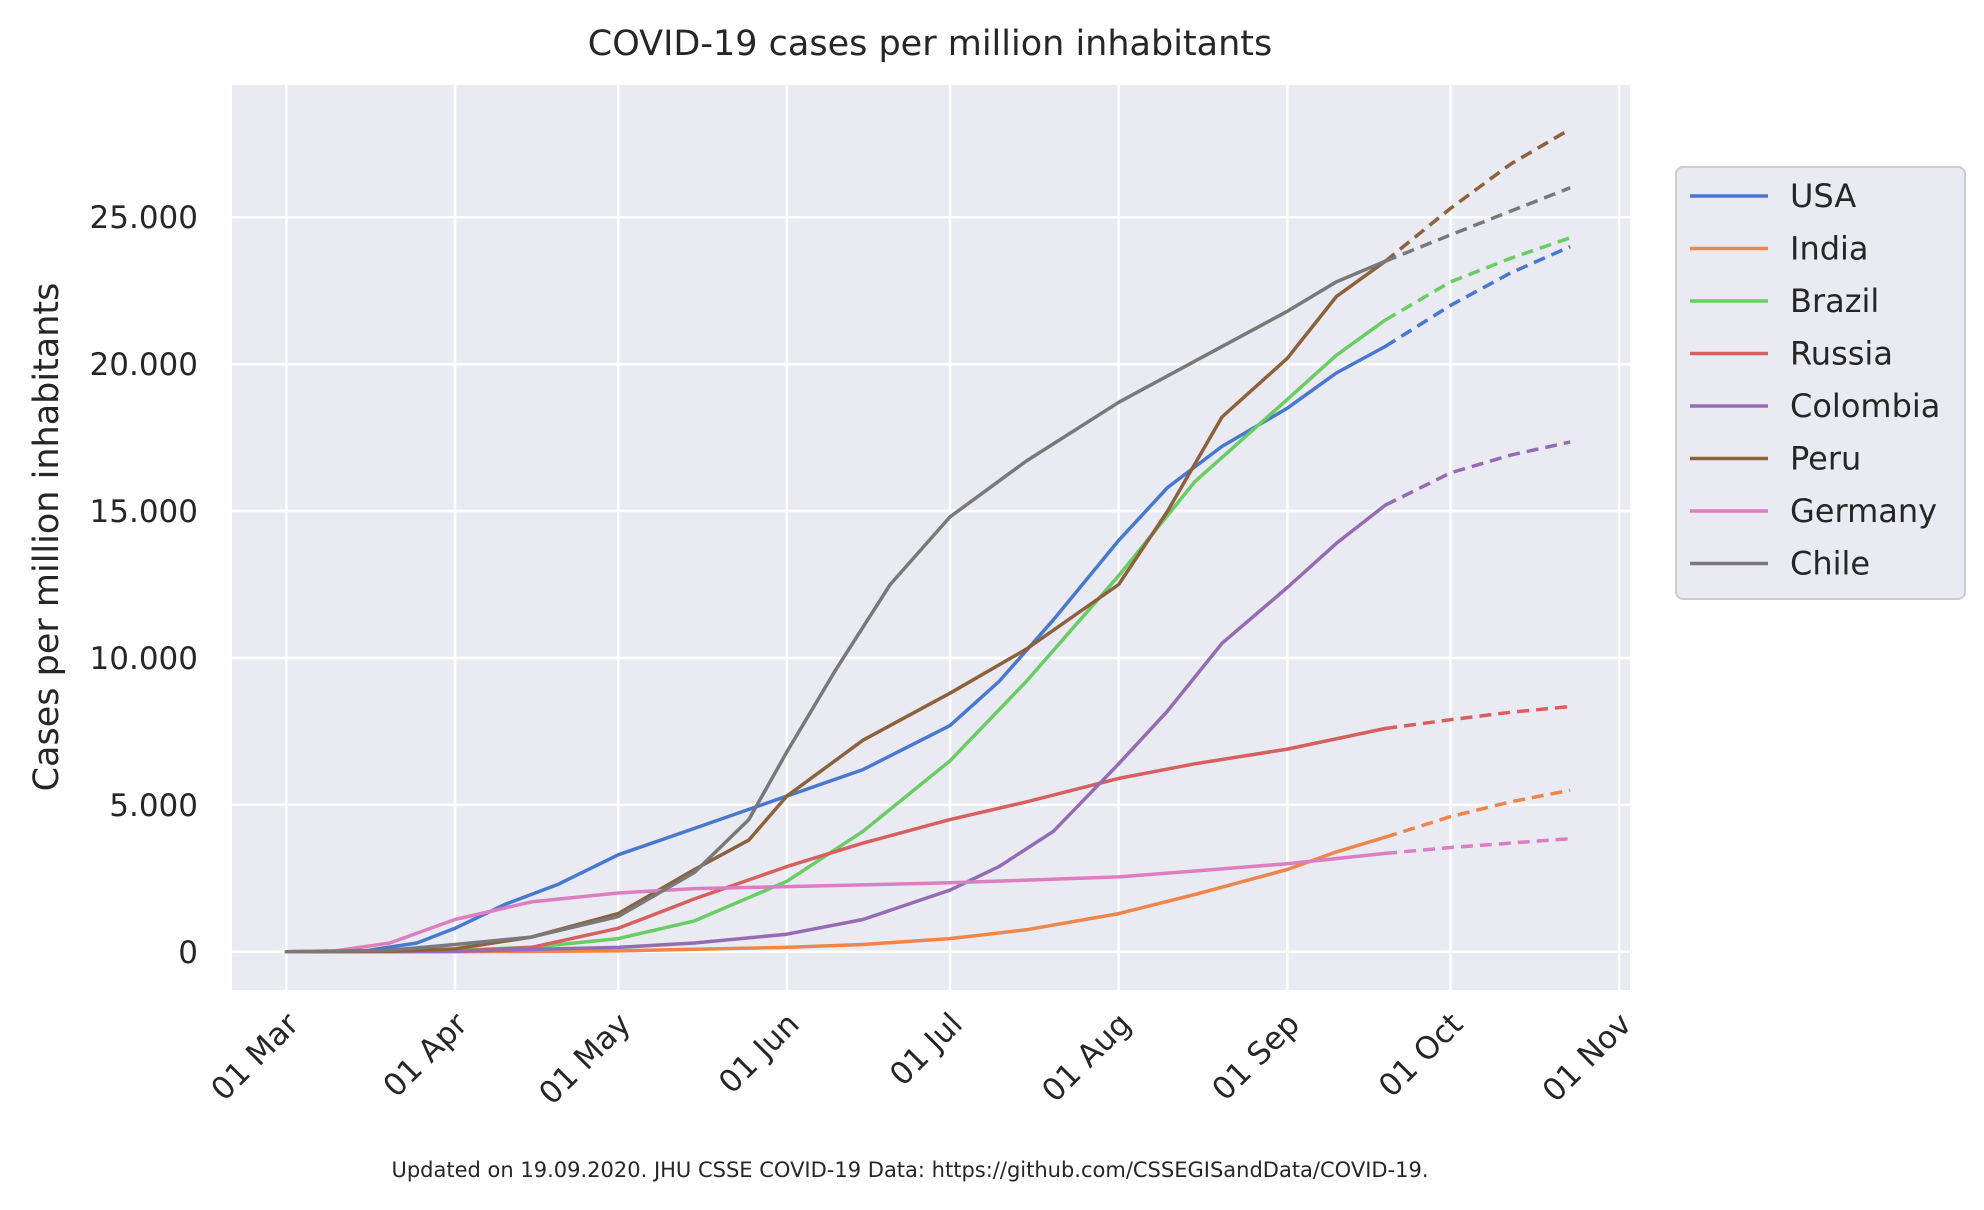  I want to click on x-tick-label: 01 Mar, so click(255, 1057).